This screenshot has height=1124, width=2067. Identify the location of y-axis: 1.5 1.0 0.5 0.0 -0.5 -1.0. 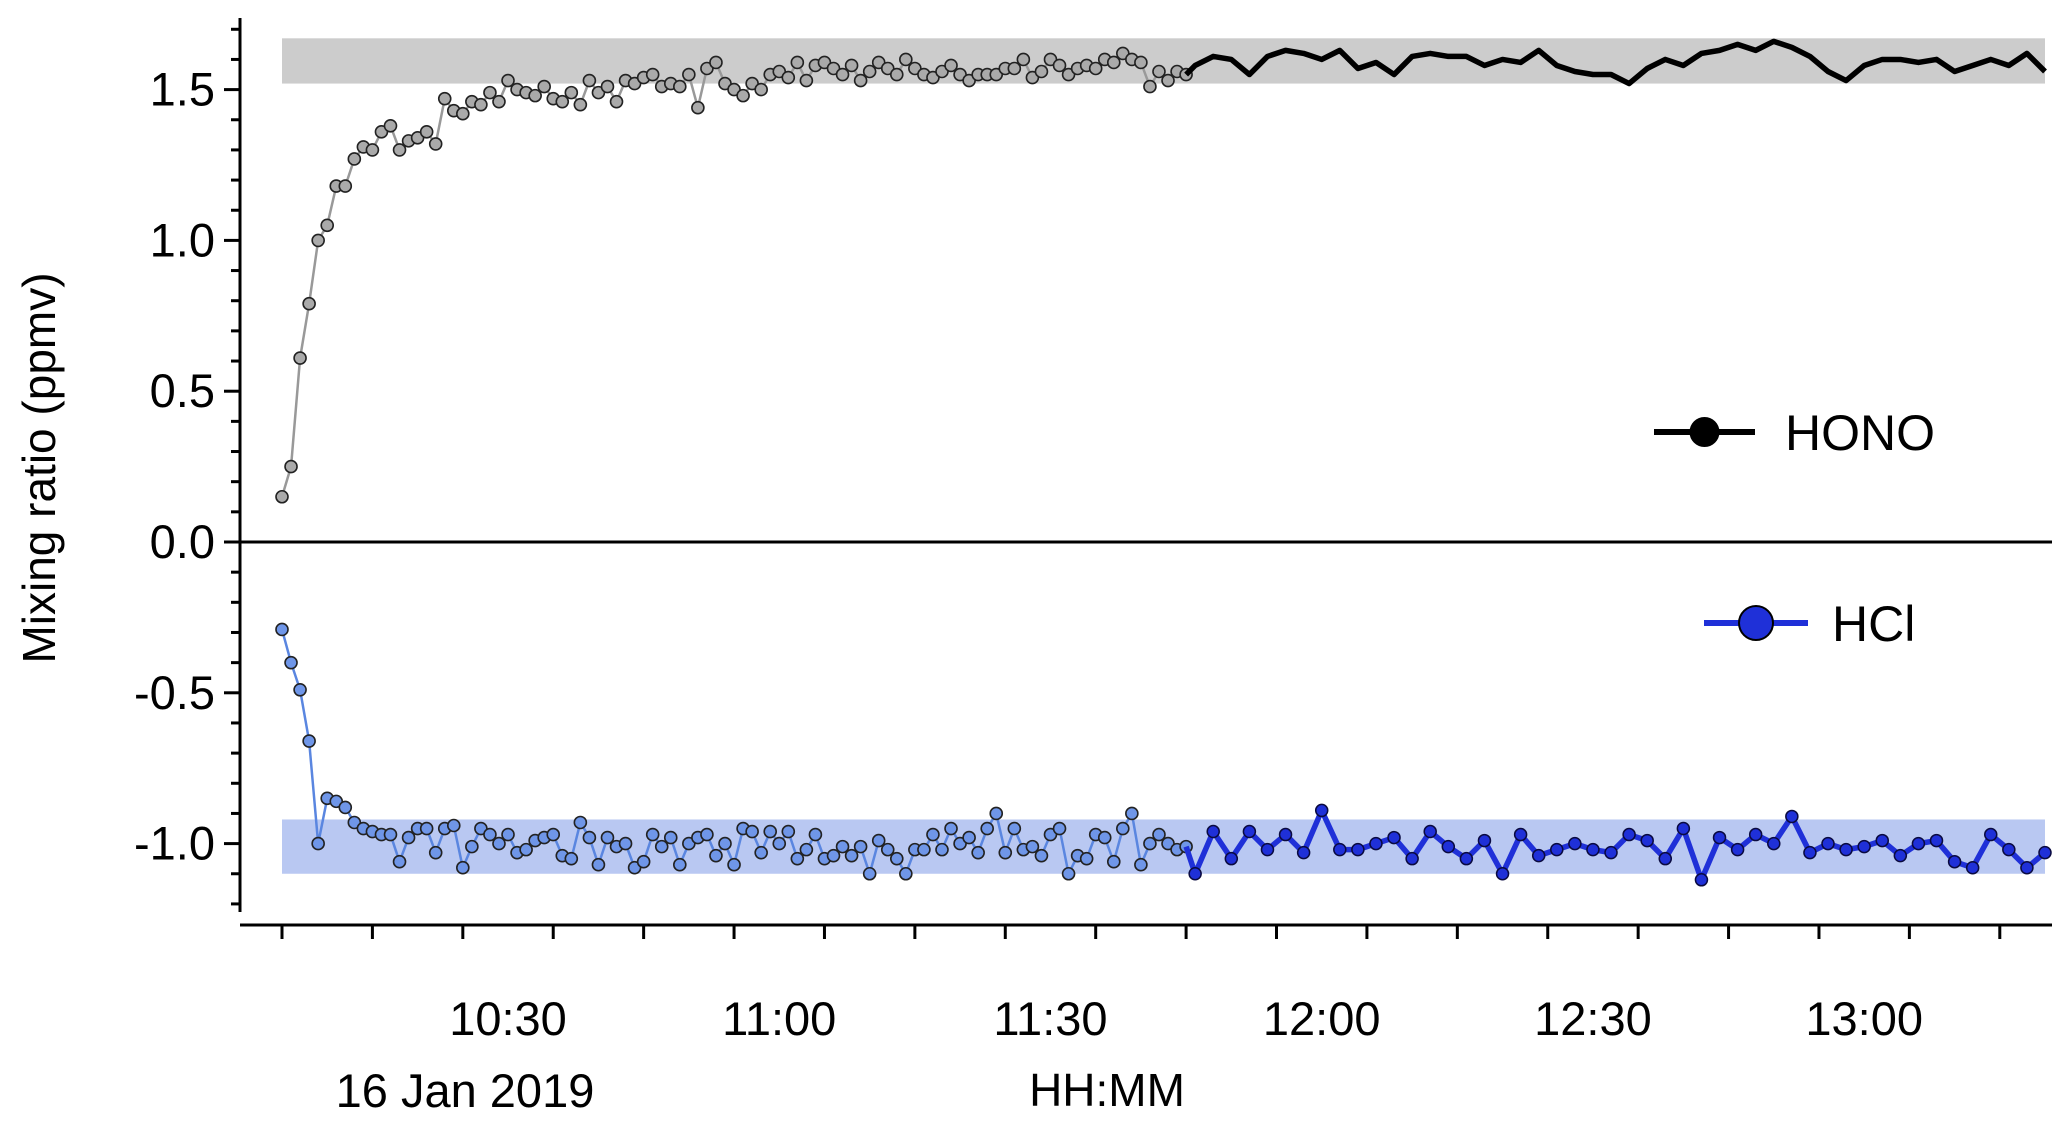
(188, 465).